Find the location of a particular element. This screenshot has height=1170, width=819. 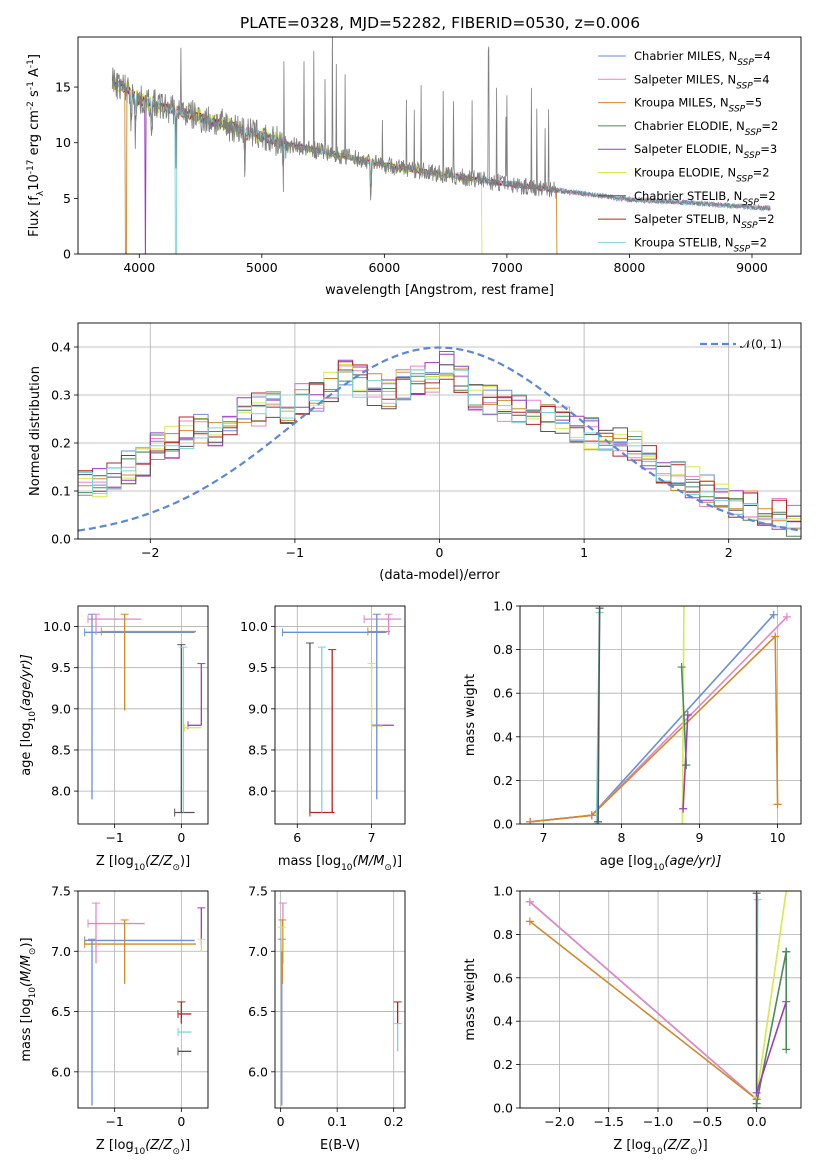

age-vs-mass-panel: 6 7 8.0 8.5 9.0 9.5 10.0 mass [log10(M/M⊙)] is located at coordinates (323, 739).